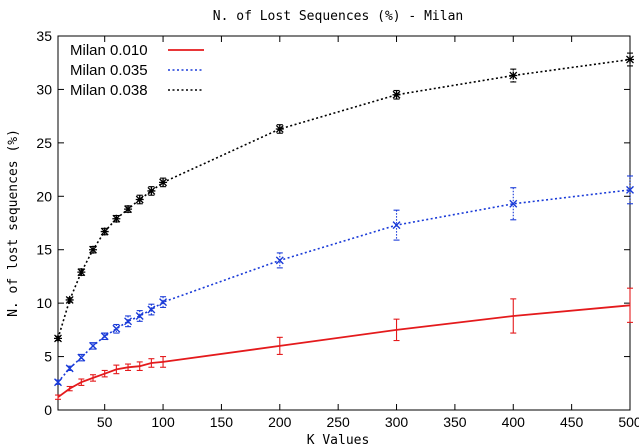  What do you see at coordinates (338, 440) in the screenshot?
I see `x-axis-label: K Values` at bounding box center [338, 440].